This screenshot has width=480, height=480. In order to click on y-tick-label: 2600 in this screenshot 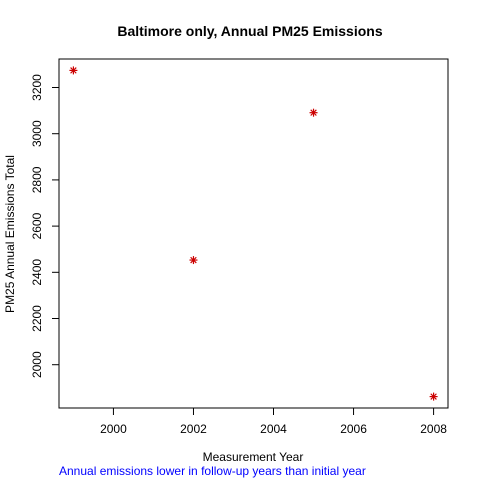, I will do `click(37, 225)`.